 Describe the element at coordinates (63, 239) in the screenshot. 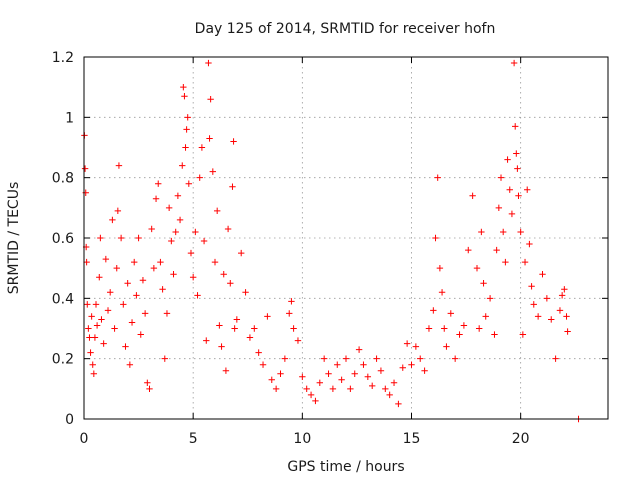

I see `y-tick-label: 0.6` at that location.